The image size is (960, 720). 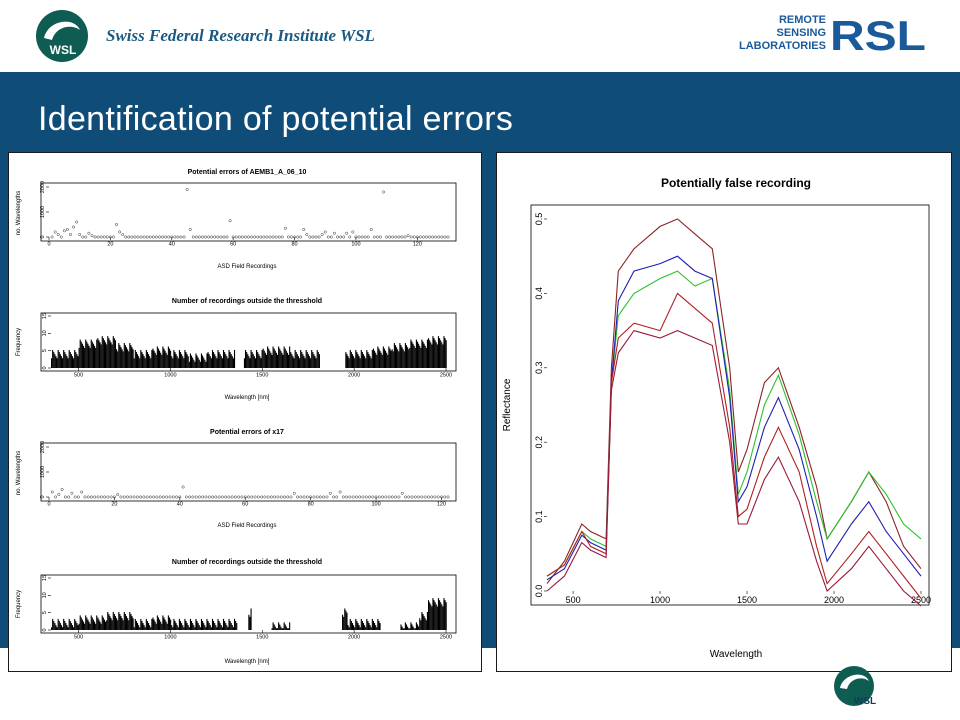 What do you see at coordinates (802, 20) in the screenshot?
I see `rsl-logo-line-1: REMOTE` at bounding box center [802, 20].